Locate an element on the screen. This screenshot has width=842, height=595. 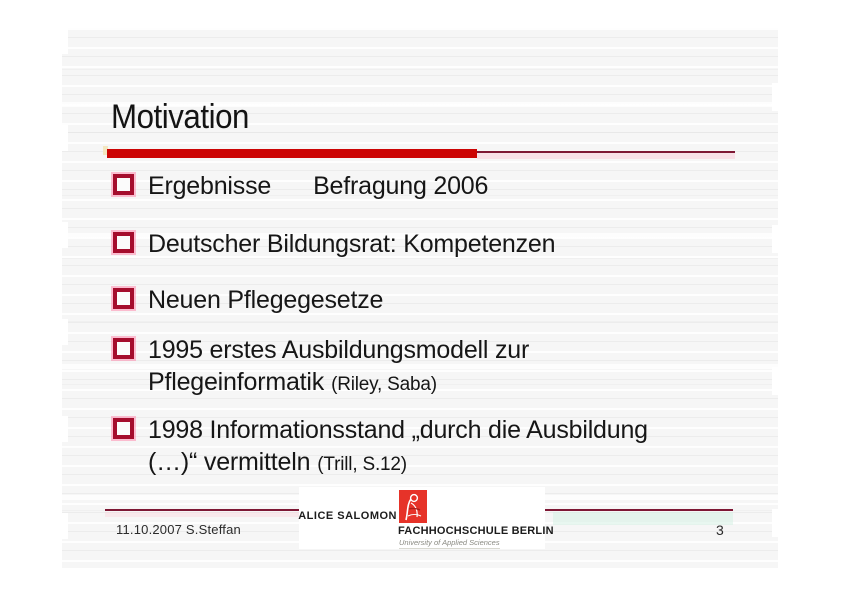
item-text: Deutscher Bildungsrat: Kompetenzen is located at coordinates (352, 244).